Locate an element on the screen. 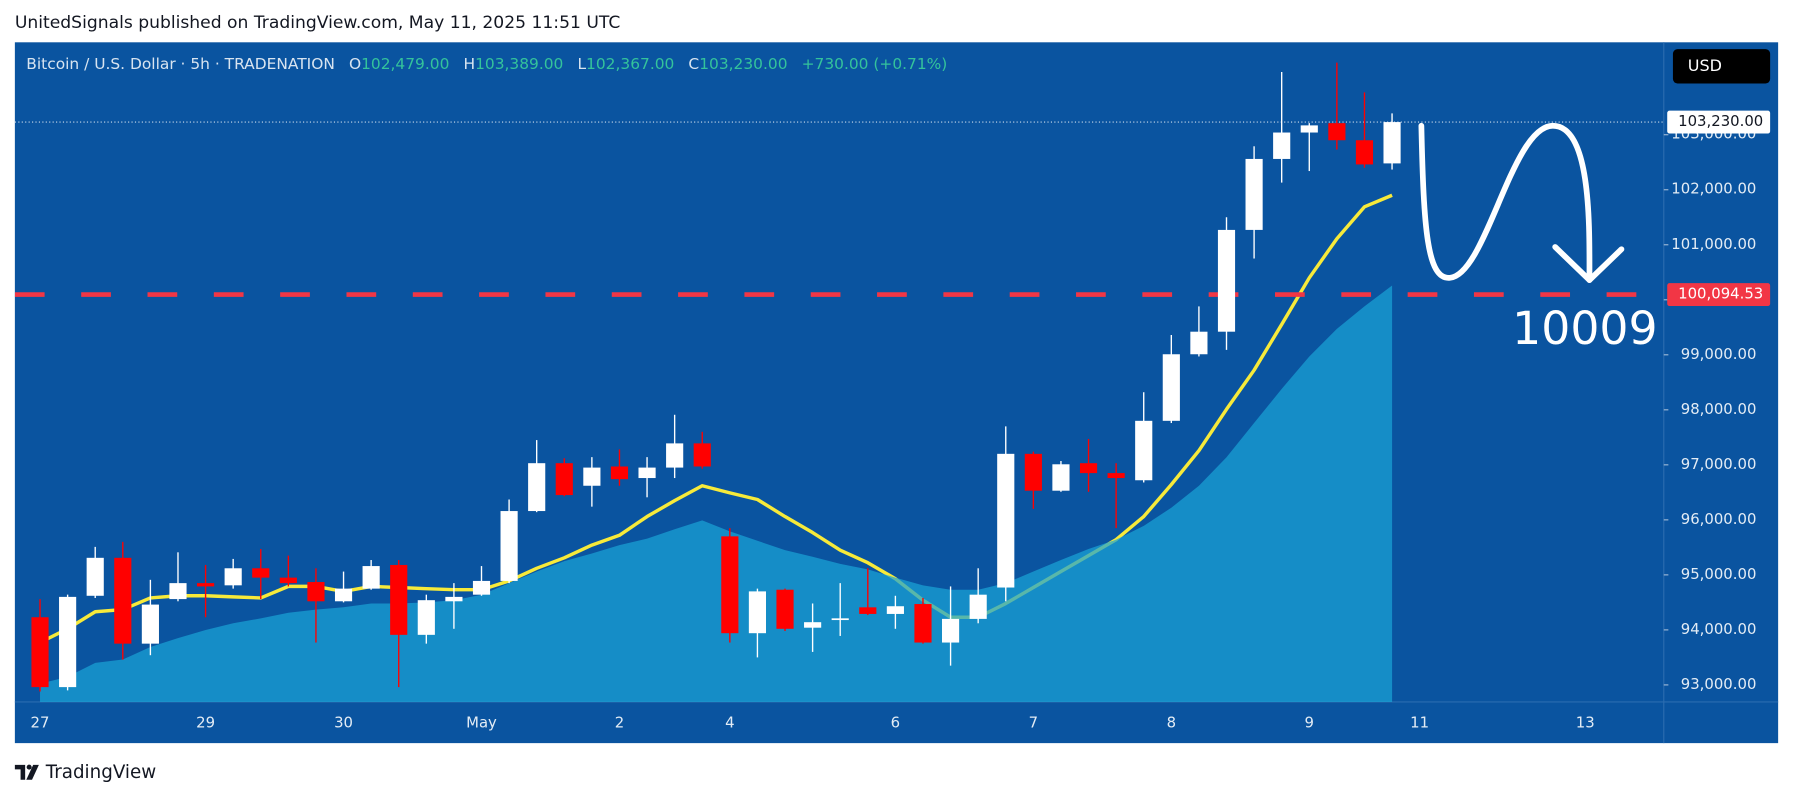 The height and width of the screenshot is (798, 1793). x-tick-label: 30 is located at coordinates (343, 723).